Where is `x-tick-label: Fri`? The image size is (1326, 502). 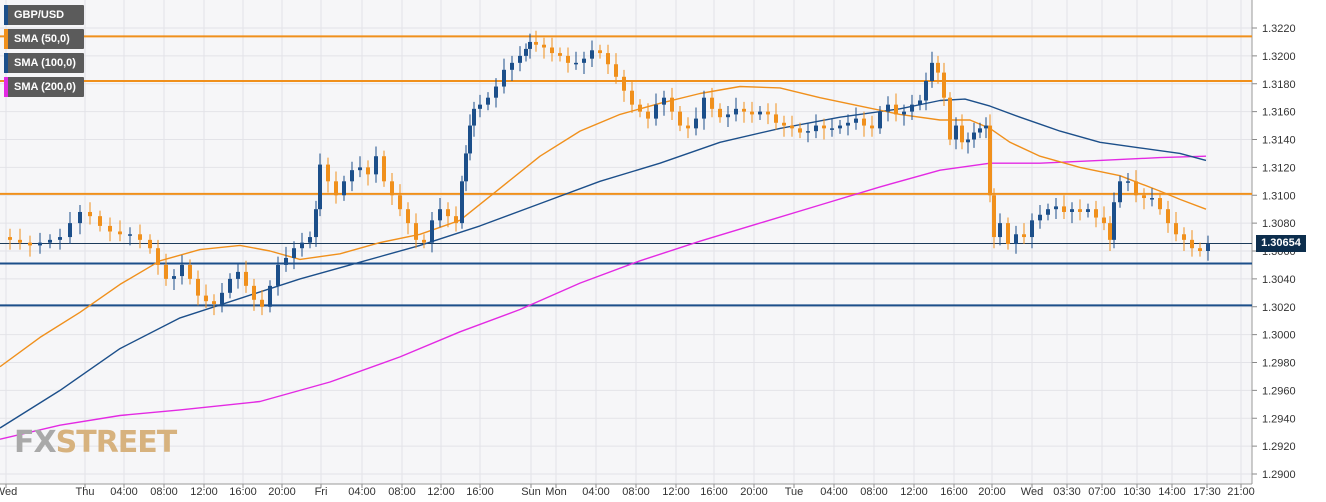 x-tick-label: Fri is located at coordinates (321, 492).